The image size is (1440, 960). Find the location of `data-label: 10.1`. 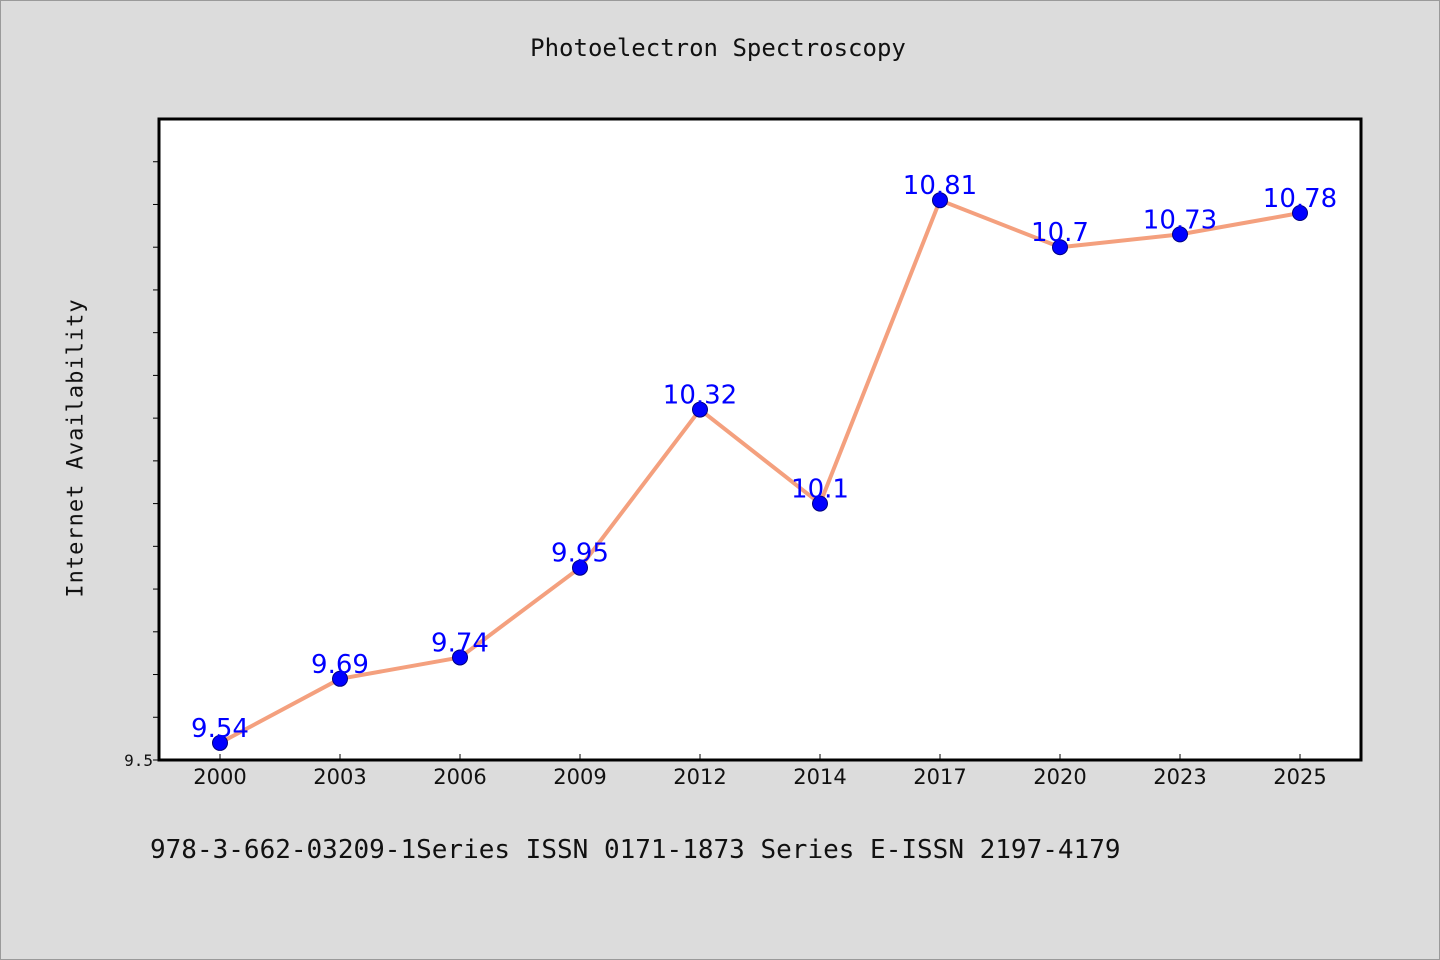

data-label: 10.1 is located at coordinates (820, 490).